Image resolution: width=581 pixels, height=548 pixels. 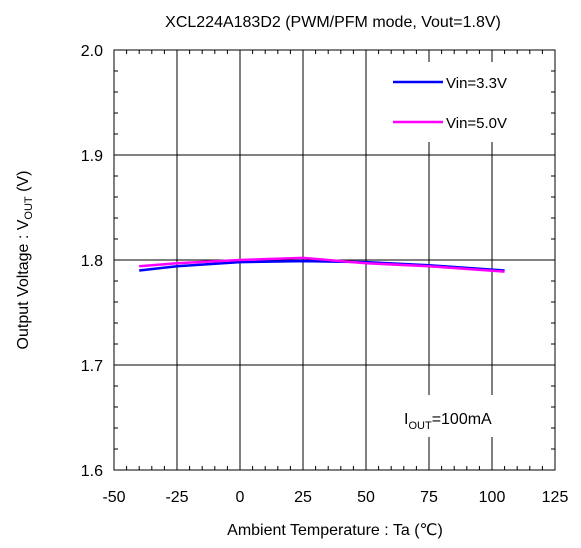 I want to click on x-tick-label: 50, so click(x=366, y=497).